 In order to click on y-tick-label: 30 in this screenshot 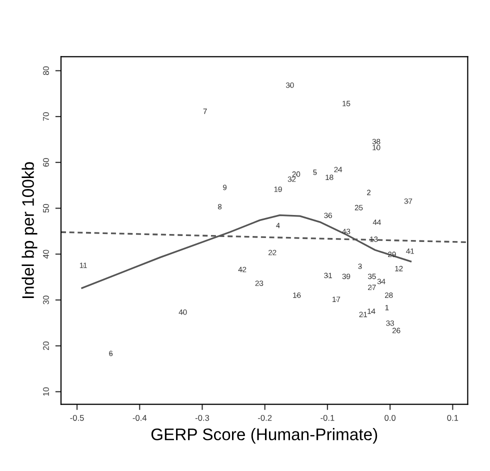, I will do `click(46, 300)`.